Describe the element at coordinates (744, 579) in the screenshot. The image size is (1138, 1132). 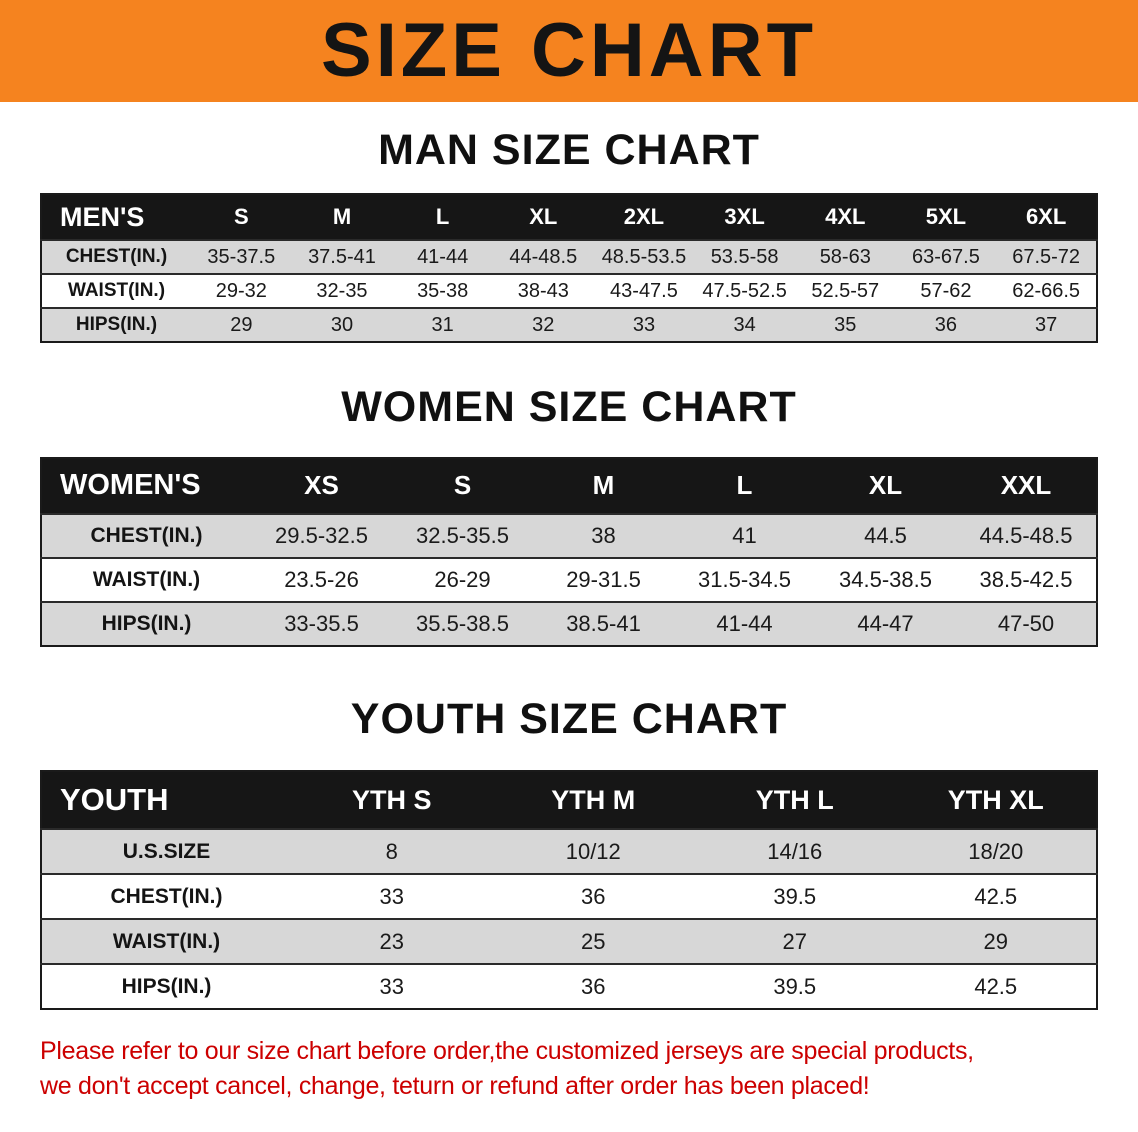
I see `size-value-cell: 31.5-34.5` at that location.